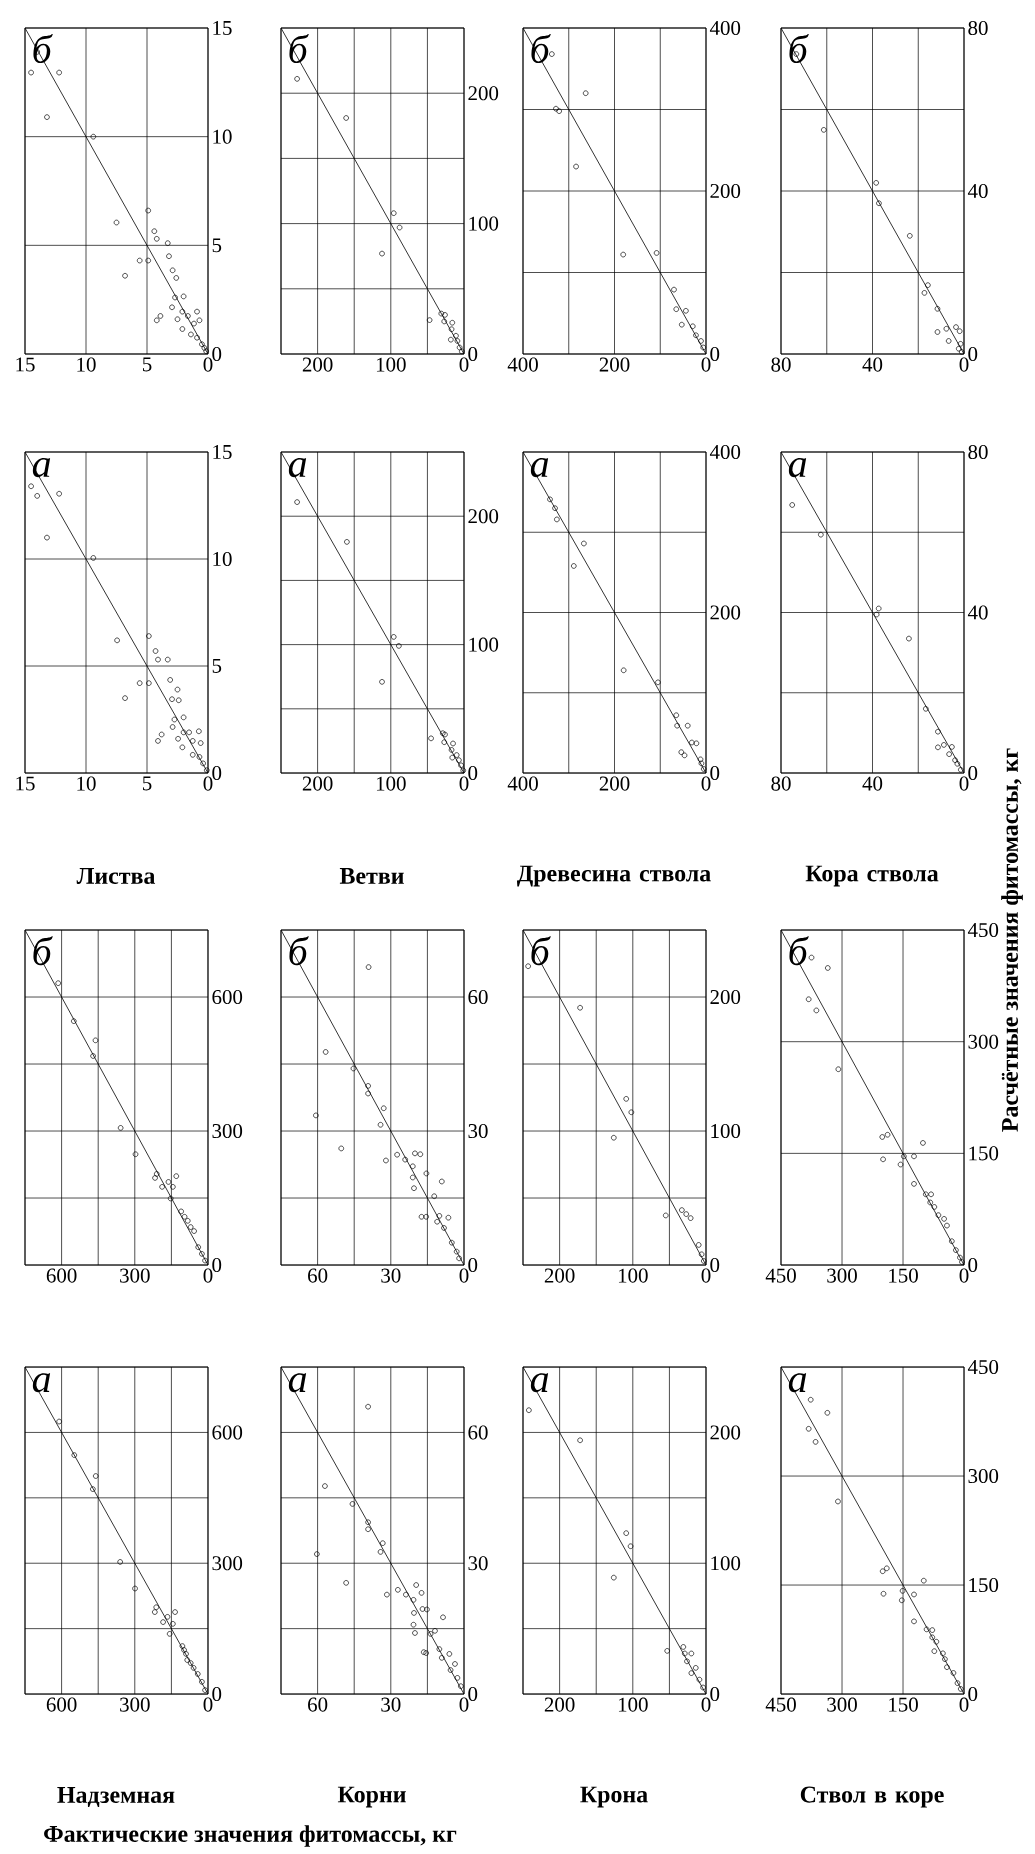 Image resolution: width=1035 pixels, height=1854 pixels. Describe the element at coordinates (222, 452) in the screenshot. I see `y-tick-label: 15` at that location.